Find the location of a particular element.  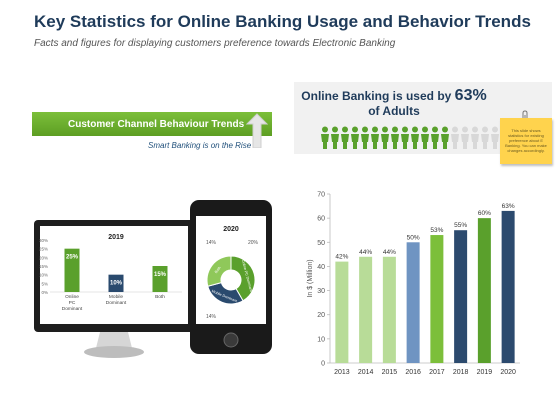

chart-2019-ytick: 25% is located at coordinates (43, 249).